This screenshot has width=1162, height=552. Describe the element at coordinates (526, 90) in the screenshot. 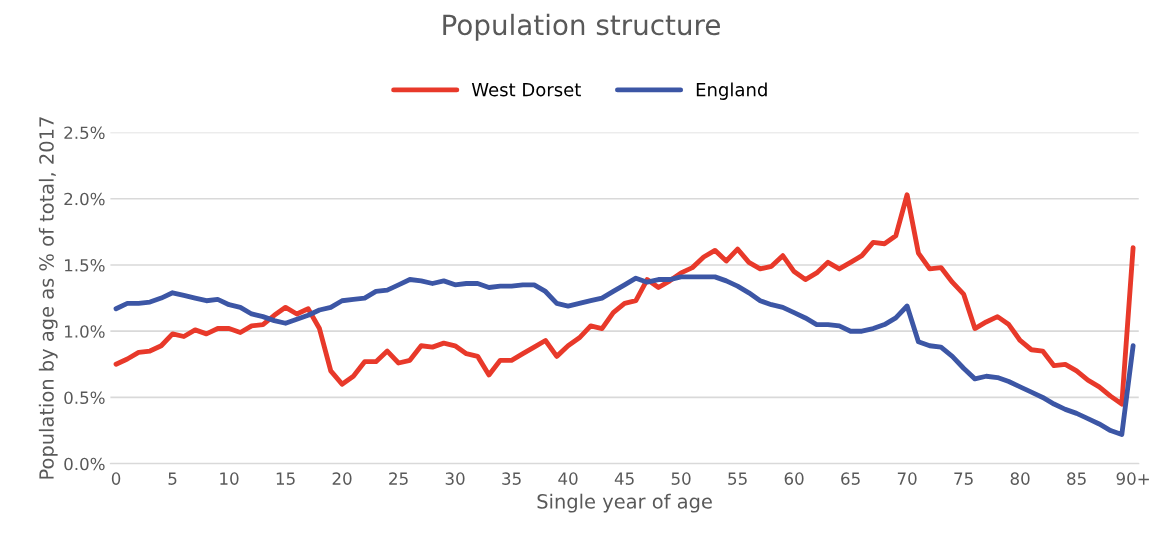

I see `legend-label: West Dorset` at that location.